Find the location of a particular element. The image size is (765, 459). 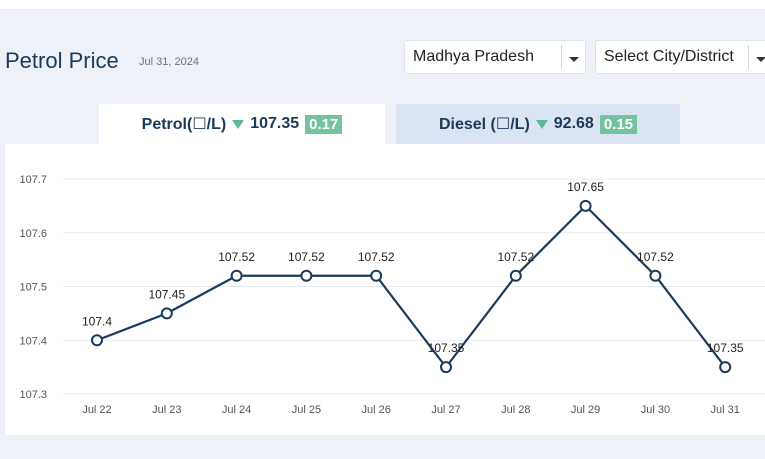

x-tick-label: Jul 24 is located at coordinates (236, 410).